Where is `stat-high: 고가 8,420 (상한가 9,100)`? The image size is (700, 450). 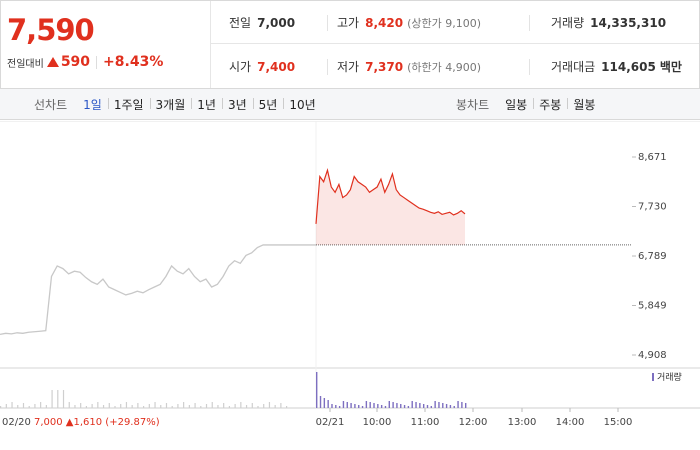
stat-high: 고가 8,420 (상한가 9,100) is located at coordinates (409, 22).